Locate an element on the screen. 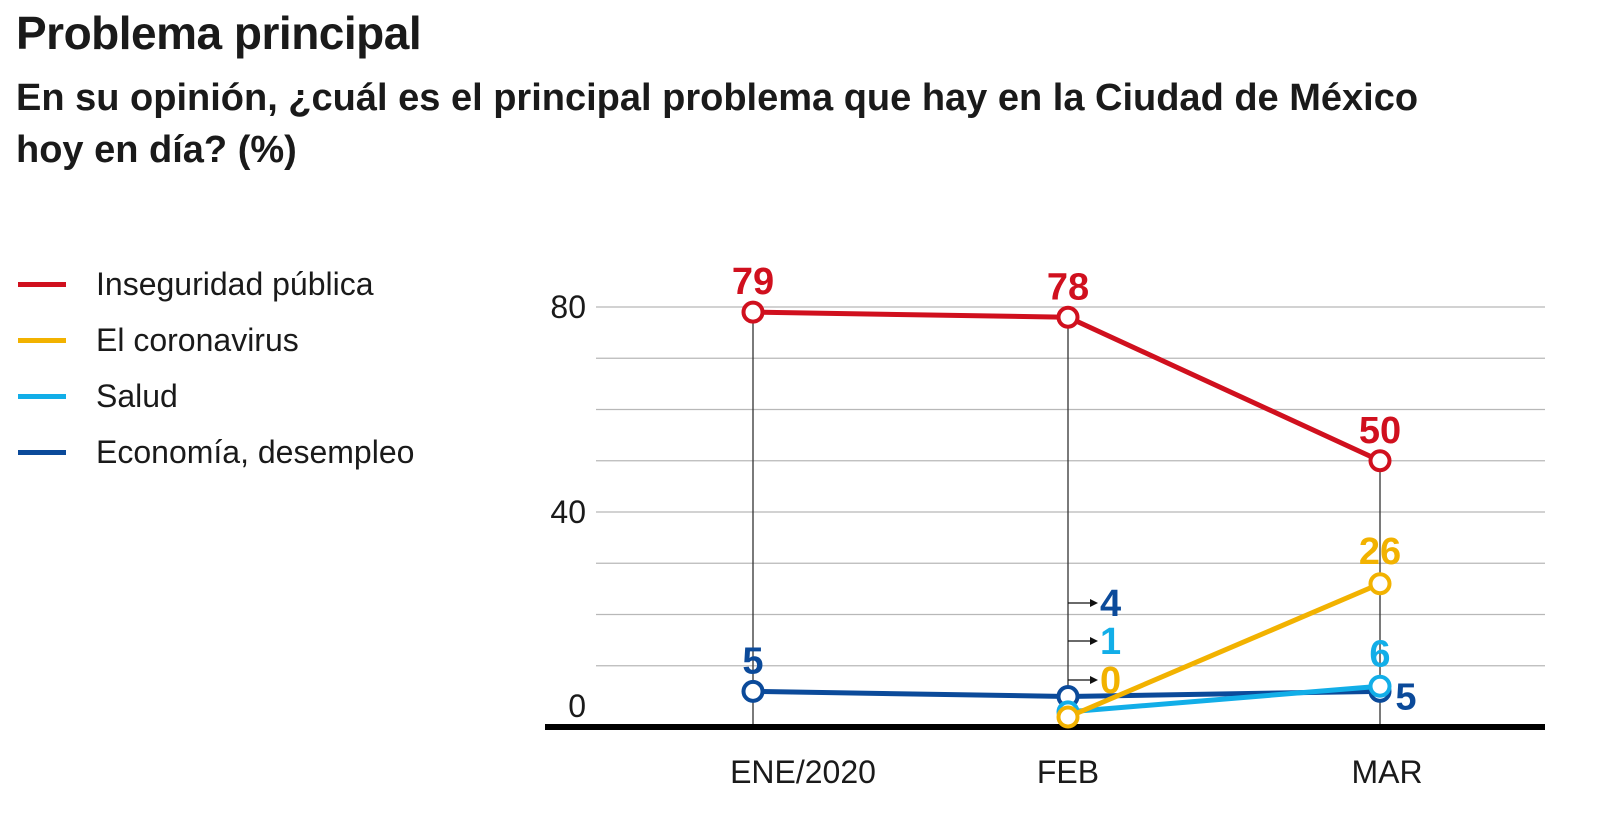  y-tick-label: 0 is located at coordinates (577, 706).